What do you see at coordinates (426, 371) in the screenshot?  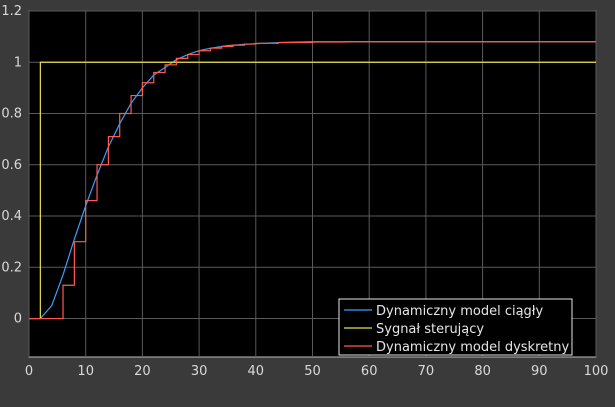 I see `x-tick-label: 70` at bounding box center [426, 371].